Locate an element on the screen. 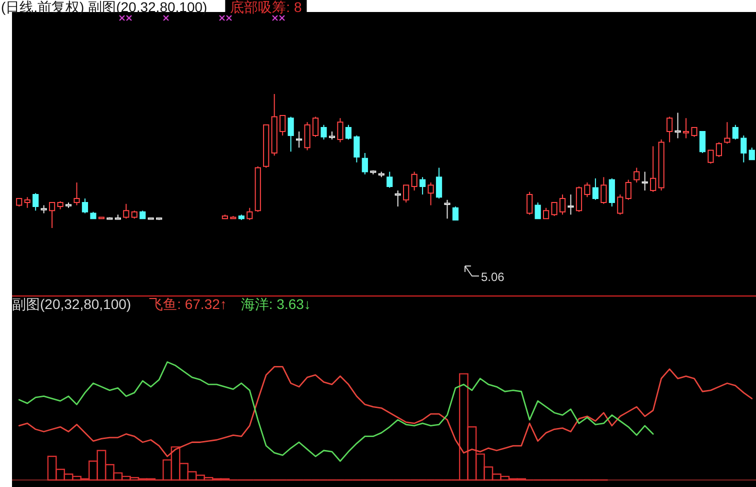  text: 5.06 is located at coordinates (493, 277).